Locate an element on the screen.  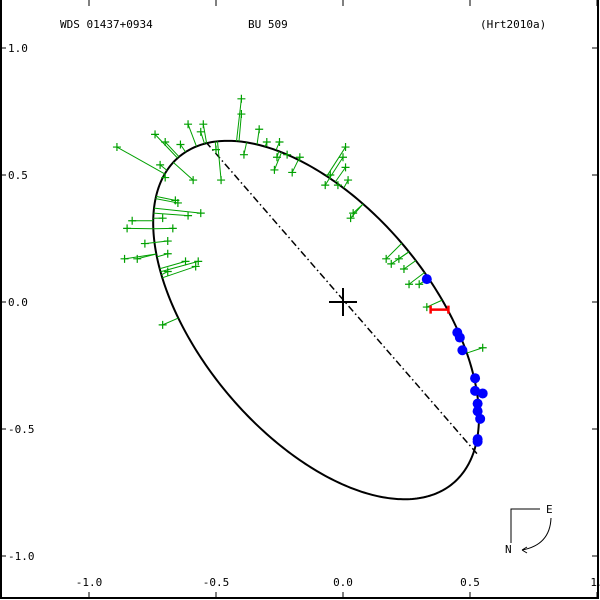
y-tick-label: -0.5 is located at coordinates (21, 429).